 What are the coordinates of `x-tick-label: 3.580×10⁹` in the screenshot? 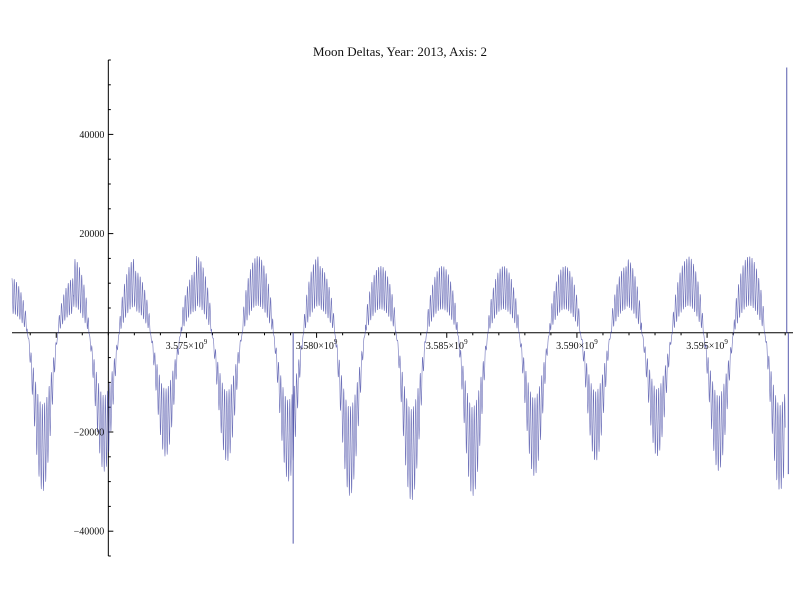 It's located at (317, 345).